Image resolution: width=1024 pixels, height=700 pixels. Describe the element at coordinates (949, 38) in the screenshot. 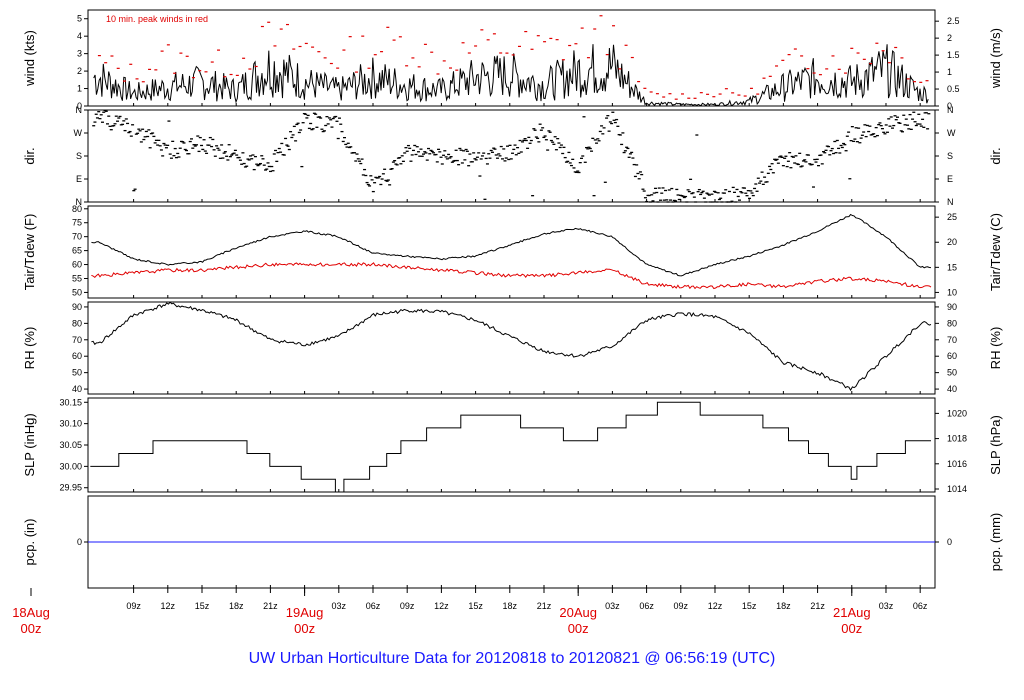

I see `y-tick-label-right: 2` at that location.